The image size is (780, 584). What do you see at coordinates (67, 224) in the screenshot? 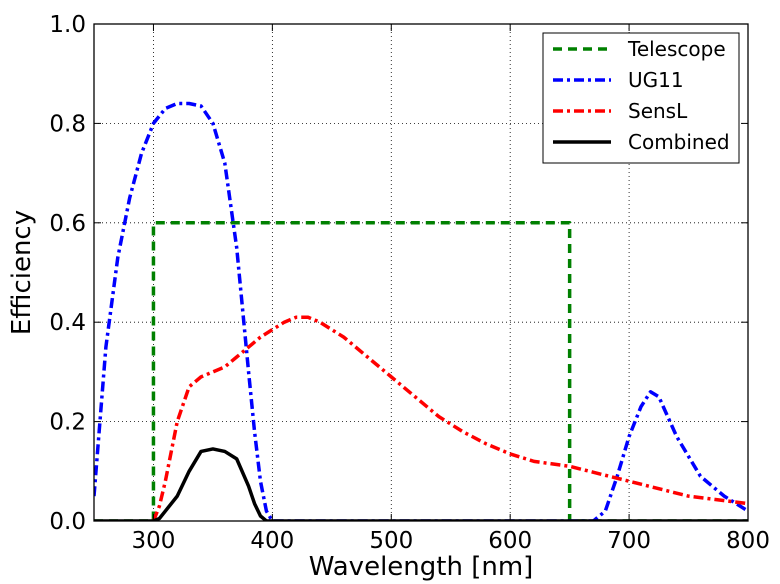
I see `y-tick-label: 0.6` at bounding box center [67, 224].